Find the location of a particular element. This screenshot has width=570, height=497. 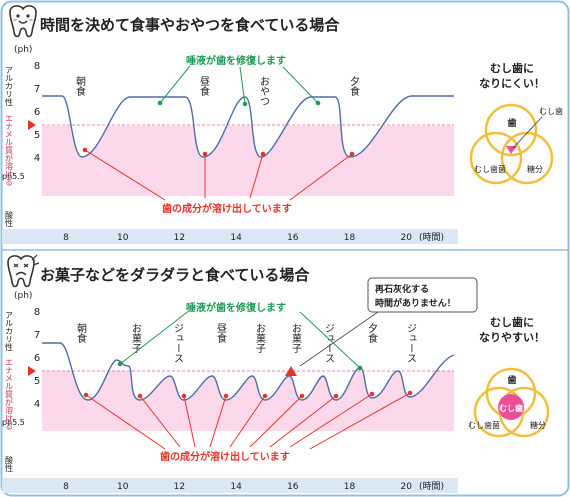

event-label-lunch: 昼食 is located at coordinates (221, 333).